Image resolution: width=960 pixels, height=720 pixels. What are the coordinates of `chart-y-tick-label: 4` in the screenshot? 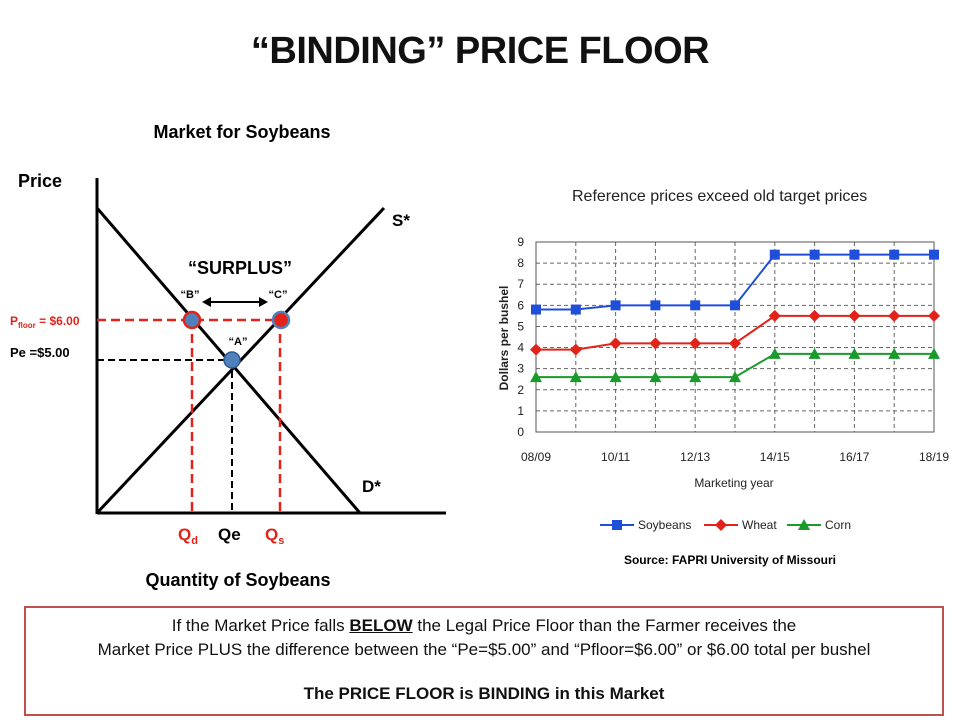 It's located at (520, 348).